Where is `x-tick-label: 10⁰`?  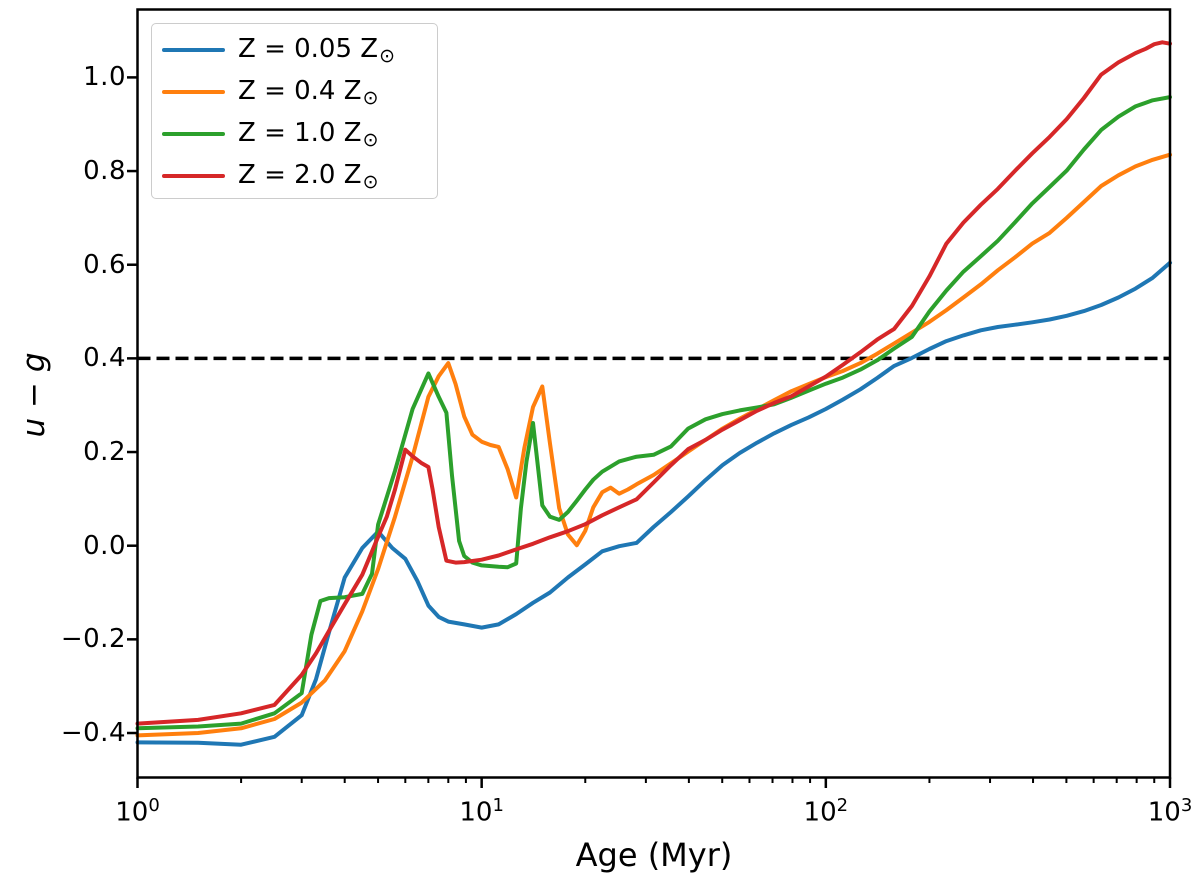
x-tick-label: 10⁰ is located at coordinates (137, 811).